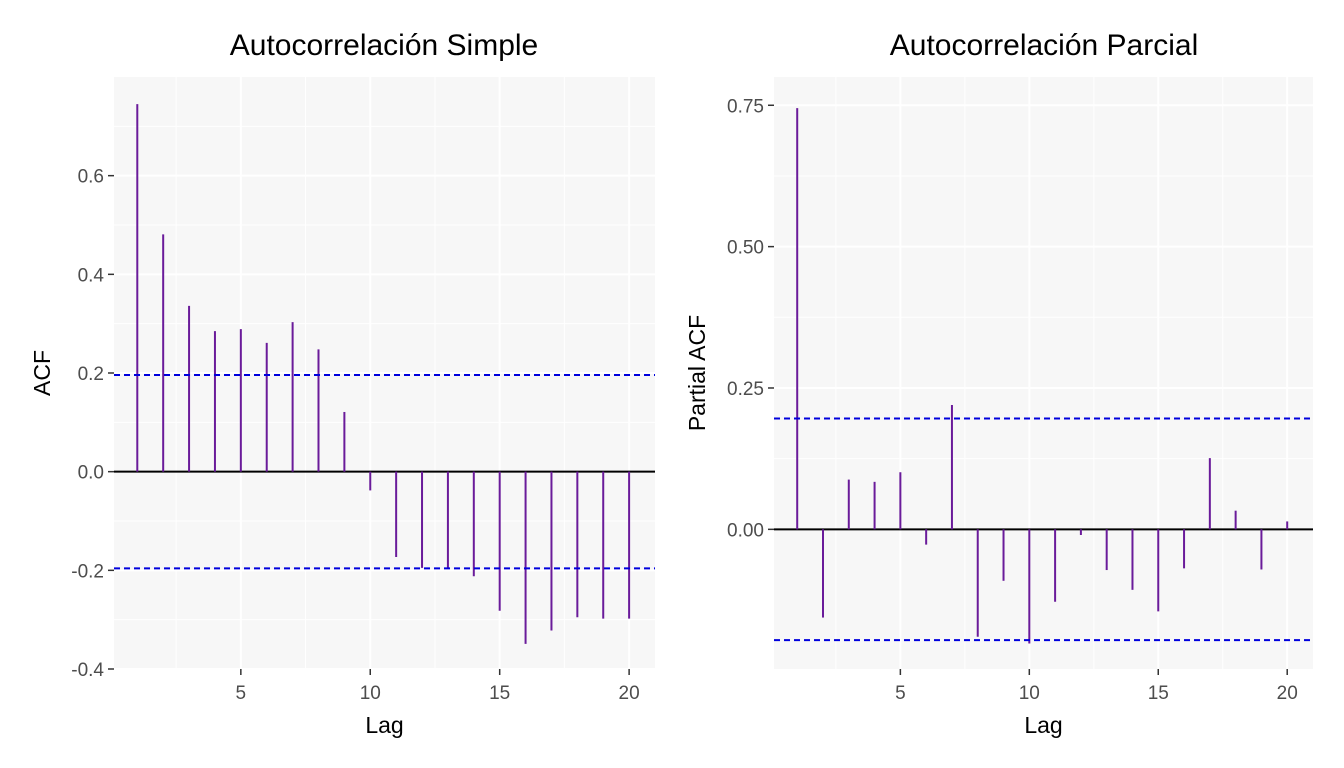 The height and width of the screenshot is (768, 1344). I want to click on y-tick-label: 0.4, so click(91, 275).